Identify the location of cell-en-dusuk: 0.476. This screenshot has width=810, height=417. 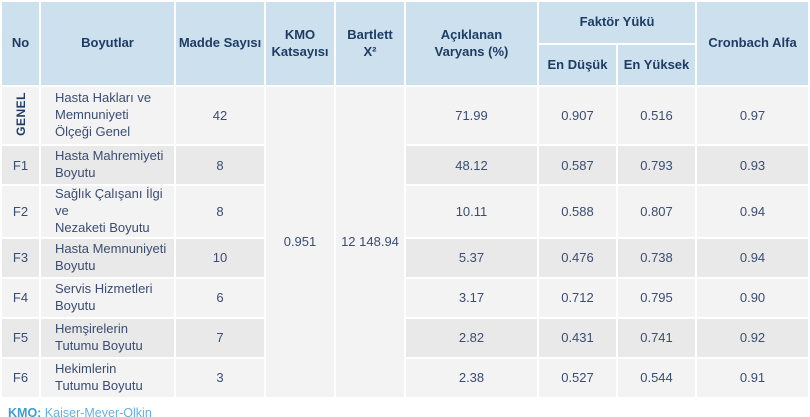
(577, 257).